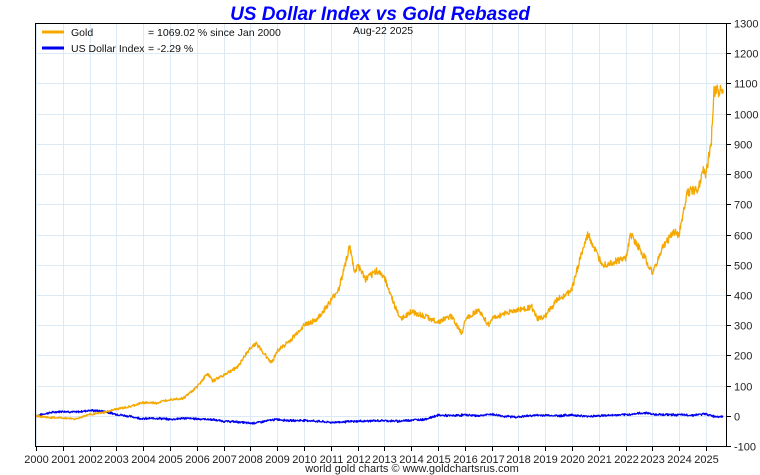 This screenshot has width=760, height=475. Describe the element at coordinates (745, 448) in the screenshot. I see `y-tick-label: -100` at that location.